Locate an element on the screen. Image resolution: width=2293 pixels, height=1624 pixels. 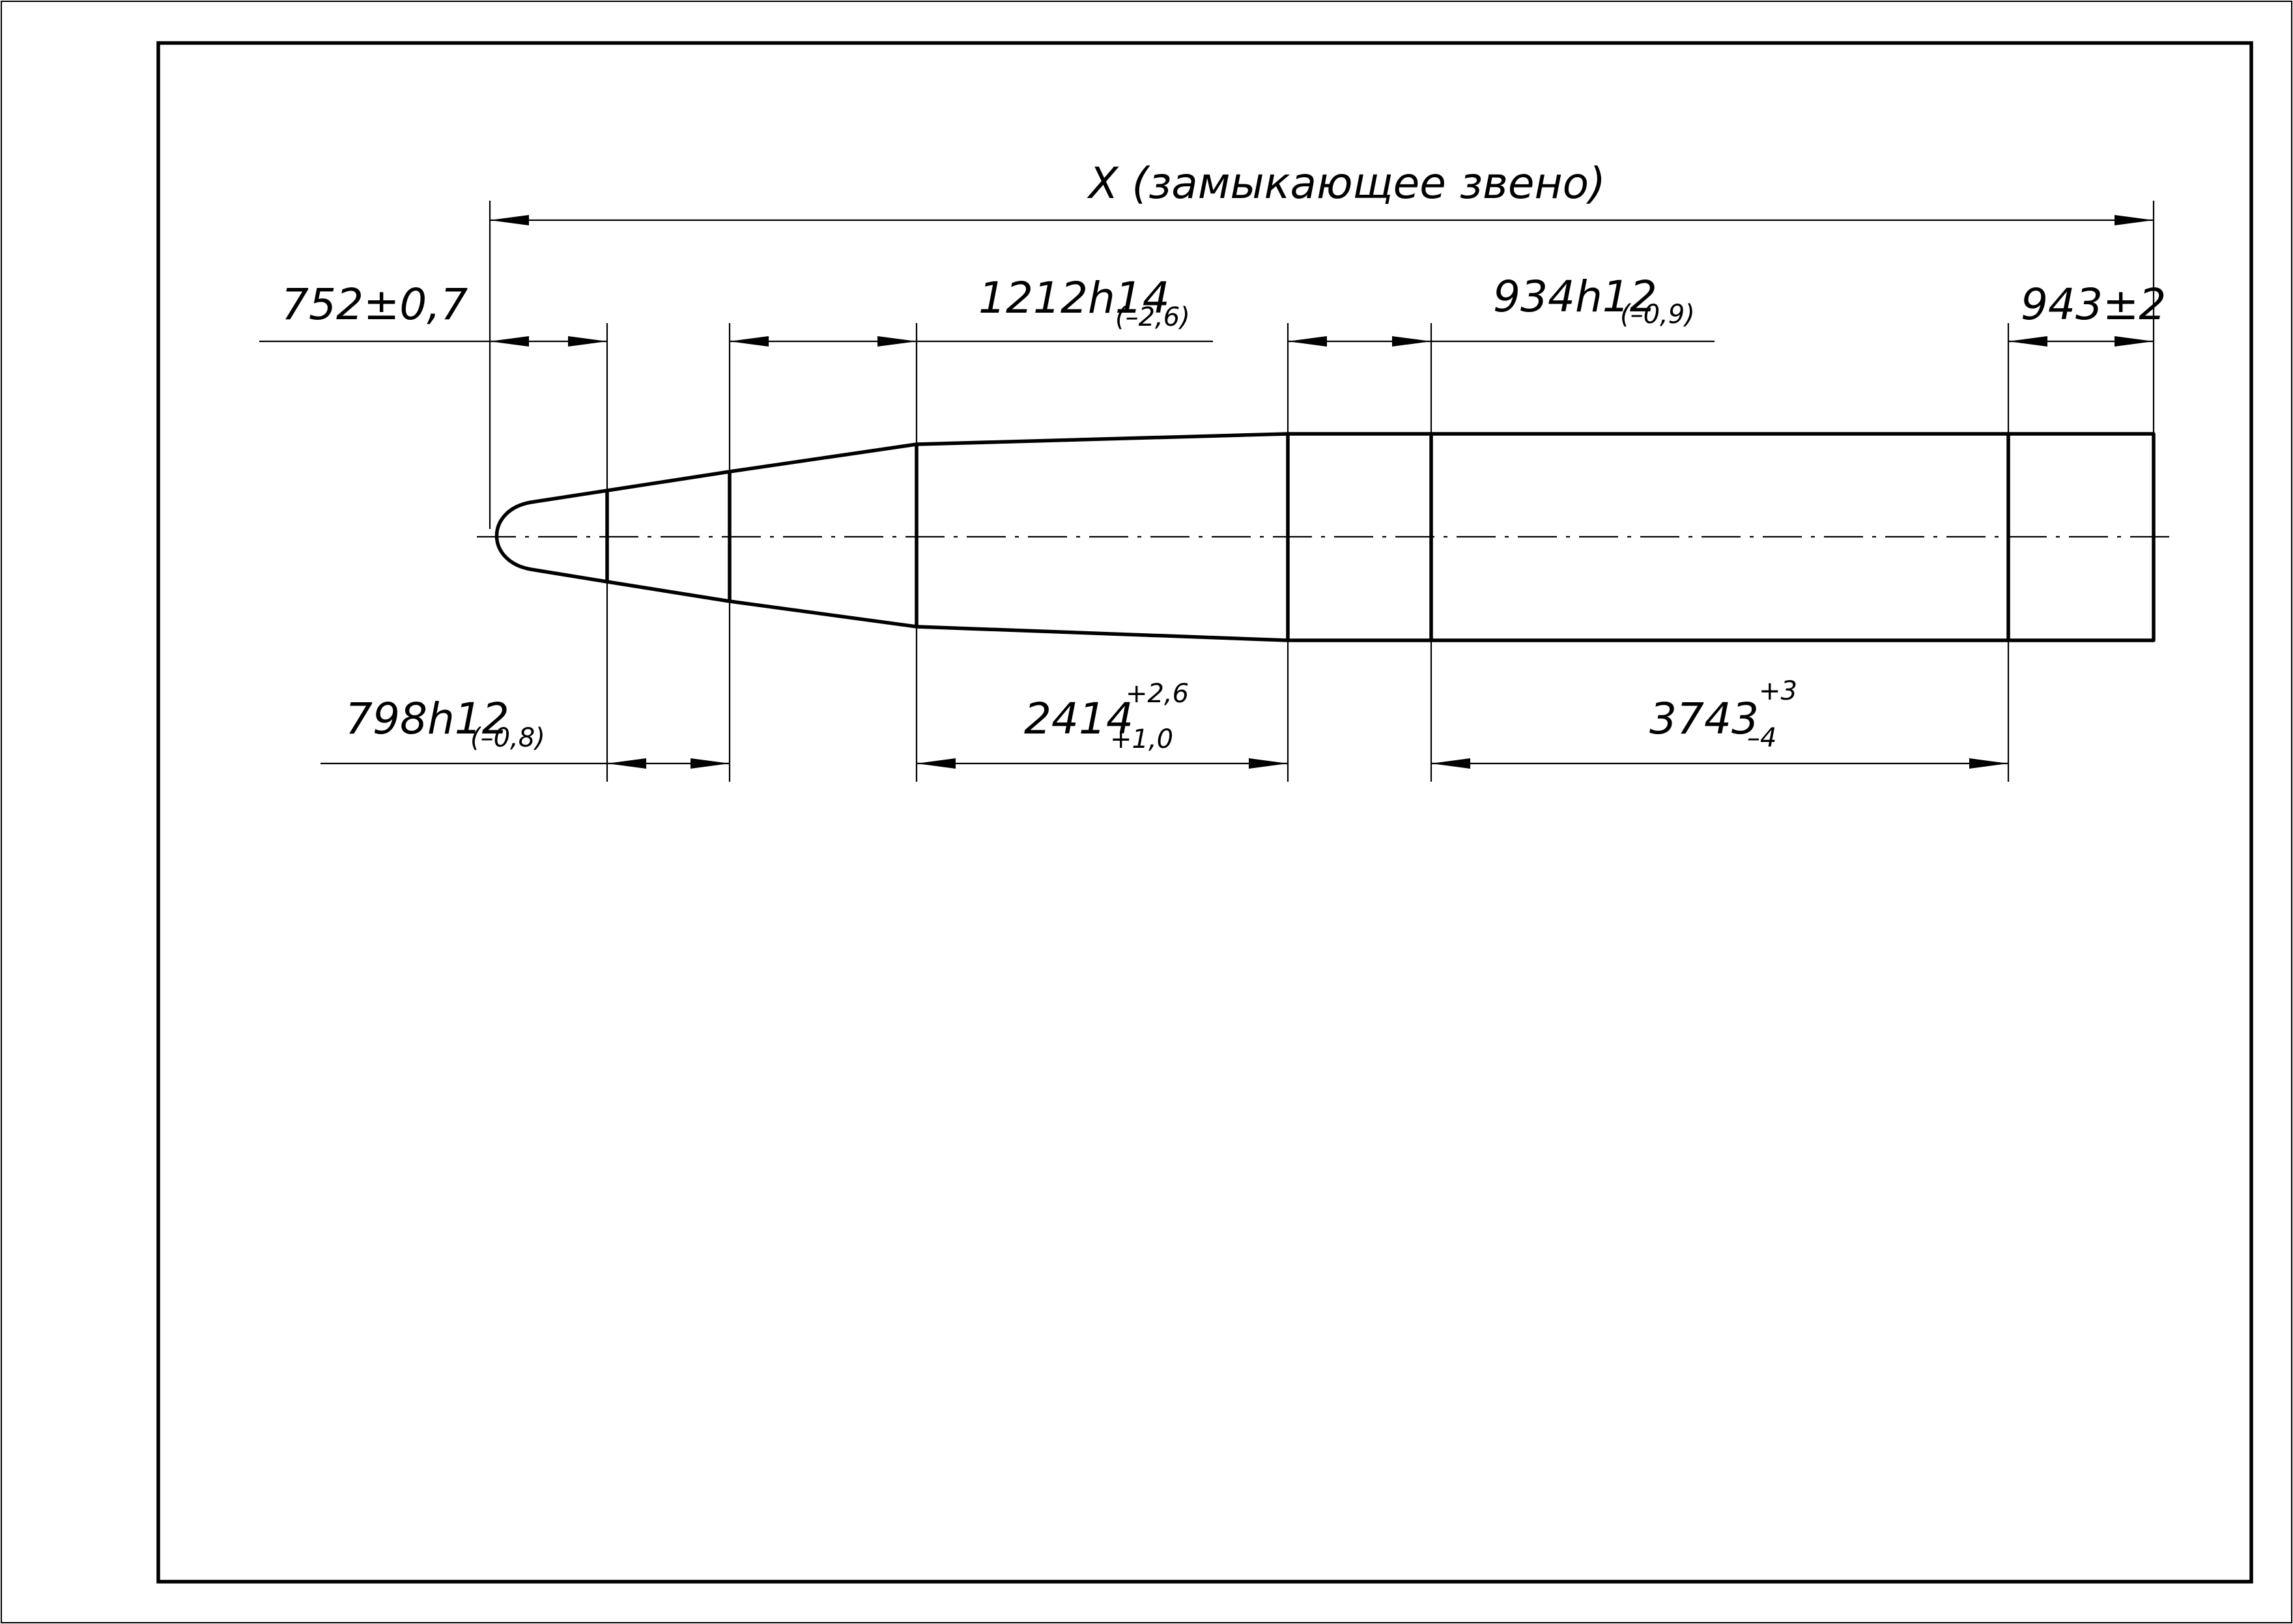
dimension-label: 3743 is located at coordinates (1704, 719).